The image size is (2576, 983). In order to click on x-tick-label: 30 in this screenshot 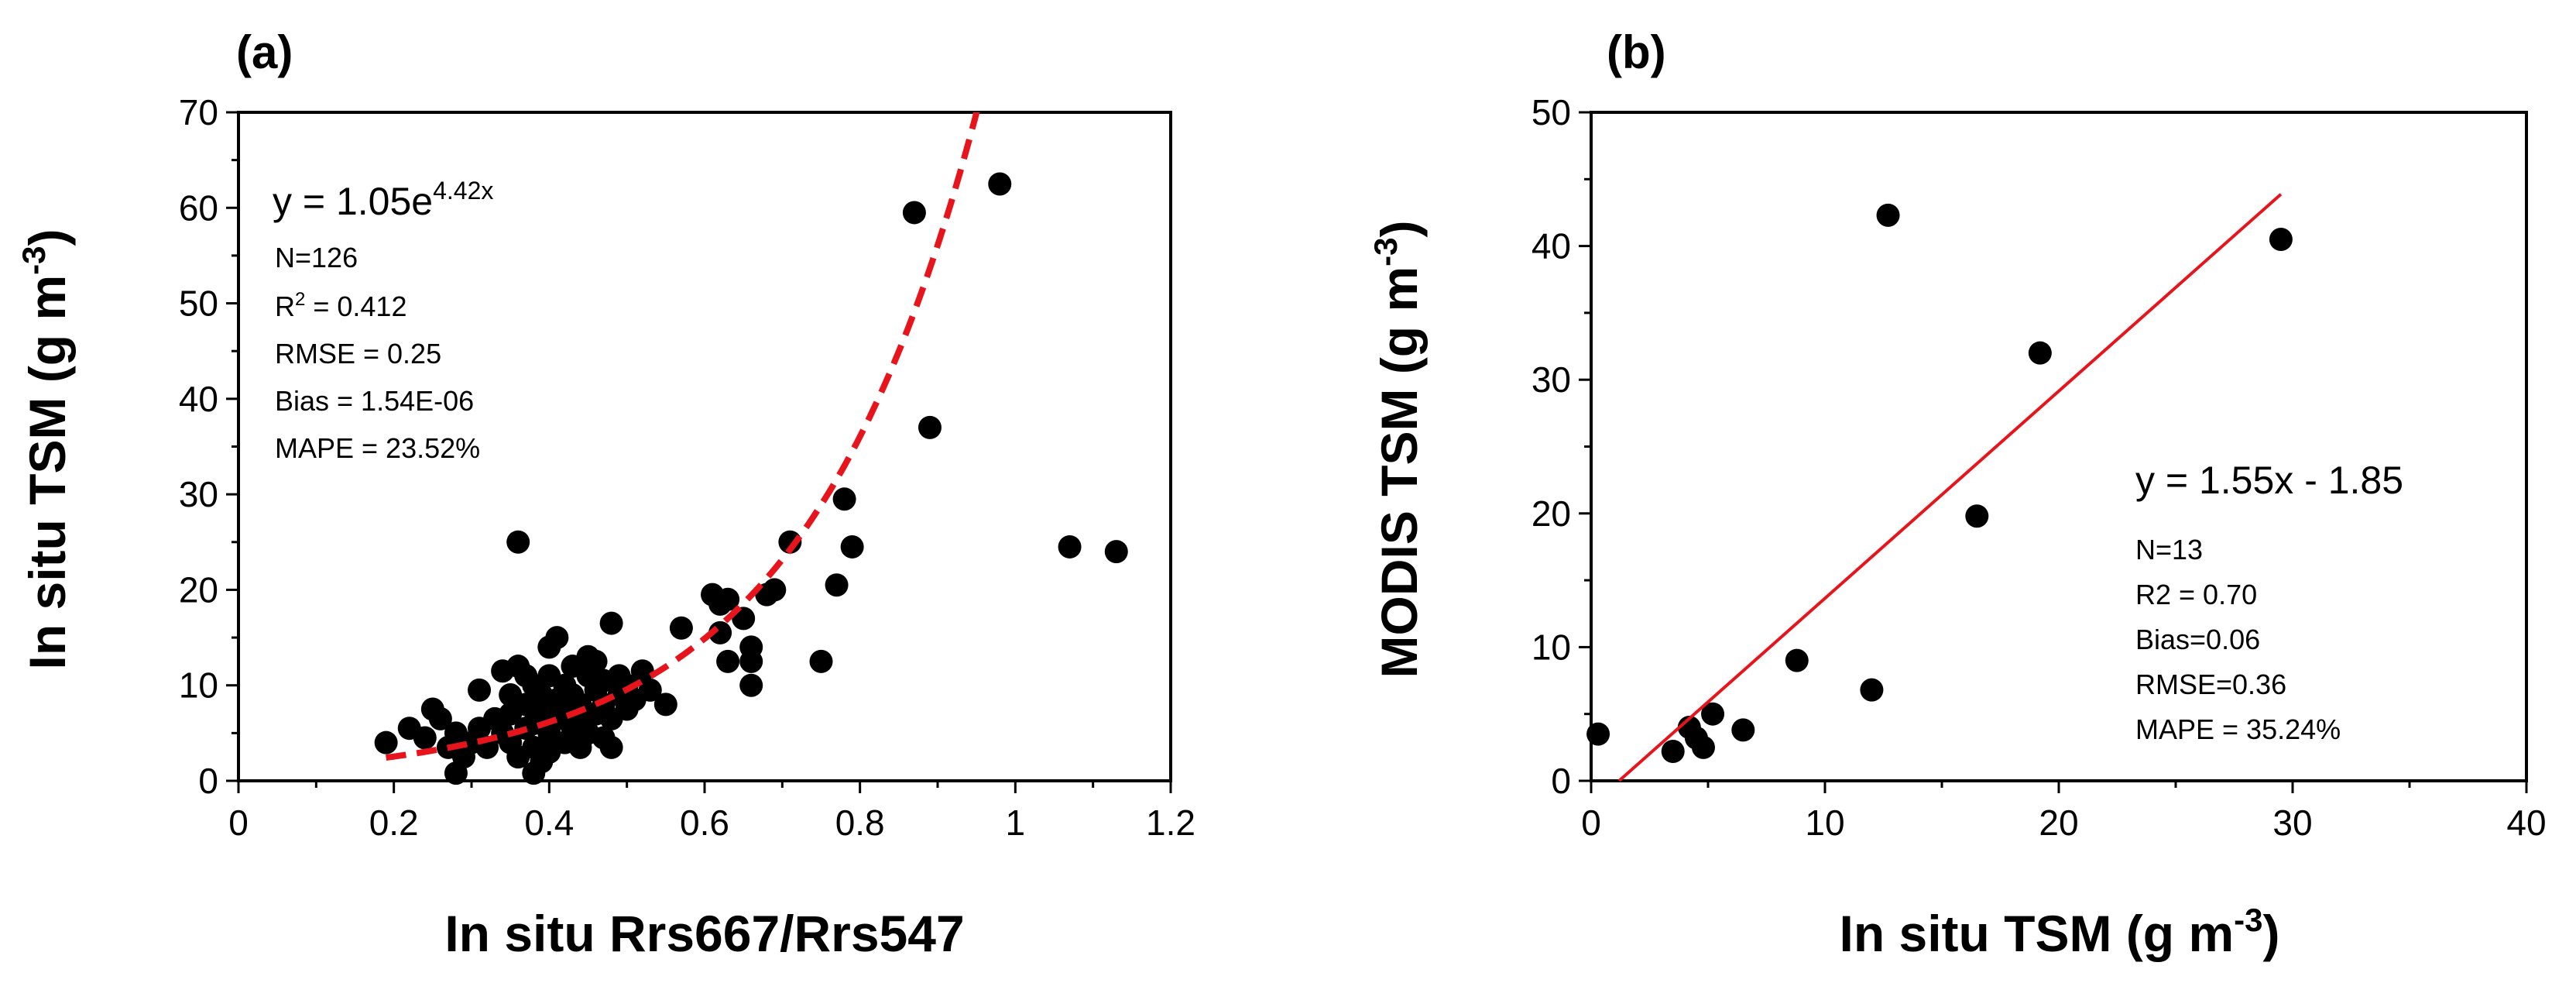, I will do `click(2292, 823)`.